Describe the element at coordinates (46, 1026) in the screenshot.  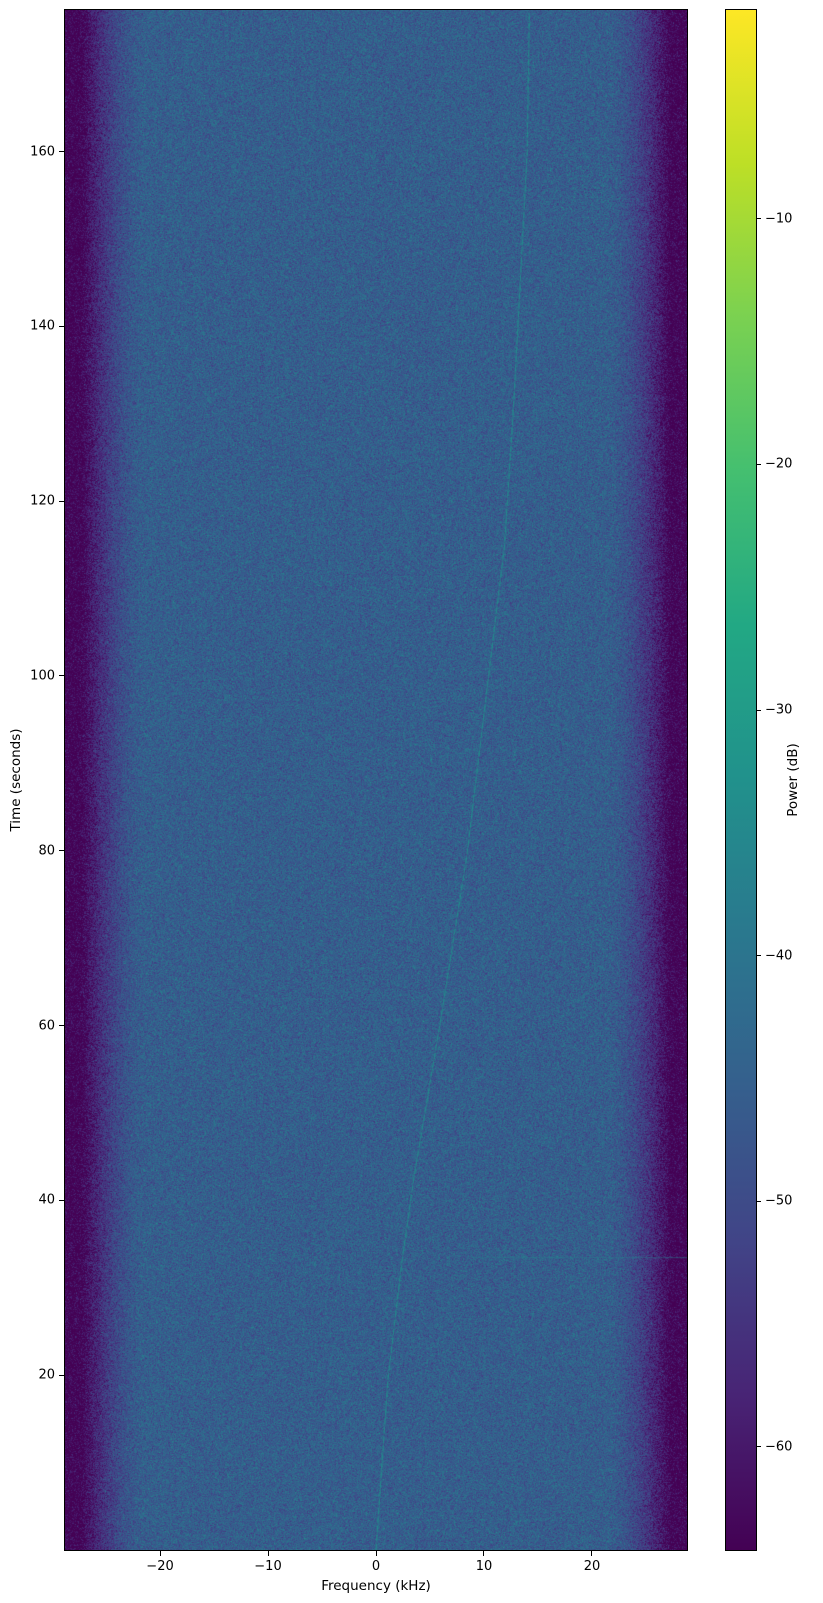
I see `y-tick-label: 60` at that location.